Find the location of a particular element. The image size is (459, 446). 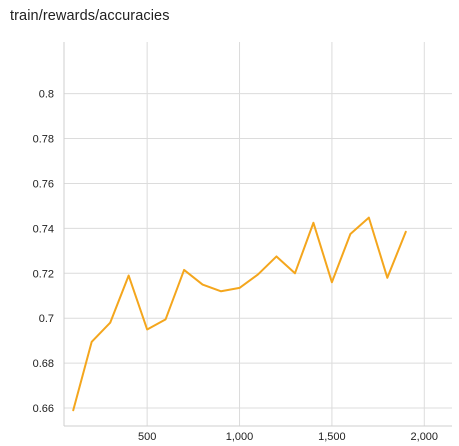

y-tick-label: 0.68 is located at coordinates (43, 364).